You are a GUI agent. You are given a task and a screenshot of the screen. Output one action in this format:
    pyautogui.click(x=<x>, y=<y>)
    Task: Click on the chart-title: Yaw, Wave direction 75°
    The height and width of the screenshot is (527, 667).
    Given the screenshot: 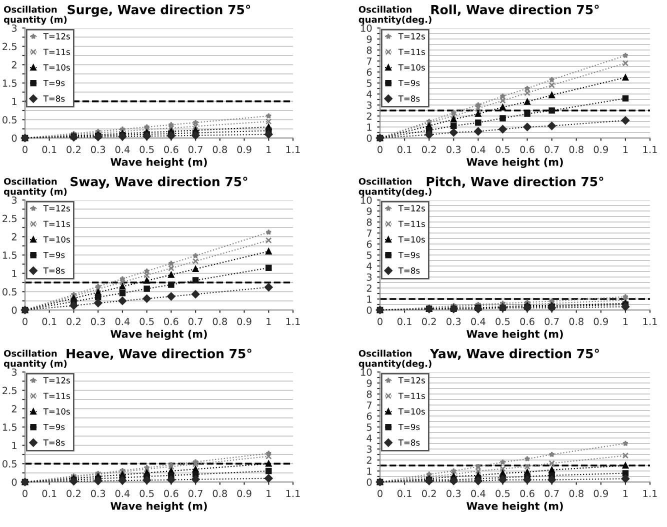 What is the action you would take?
    pyautogui.click(x=514, y=354)
    